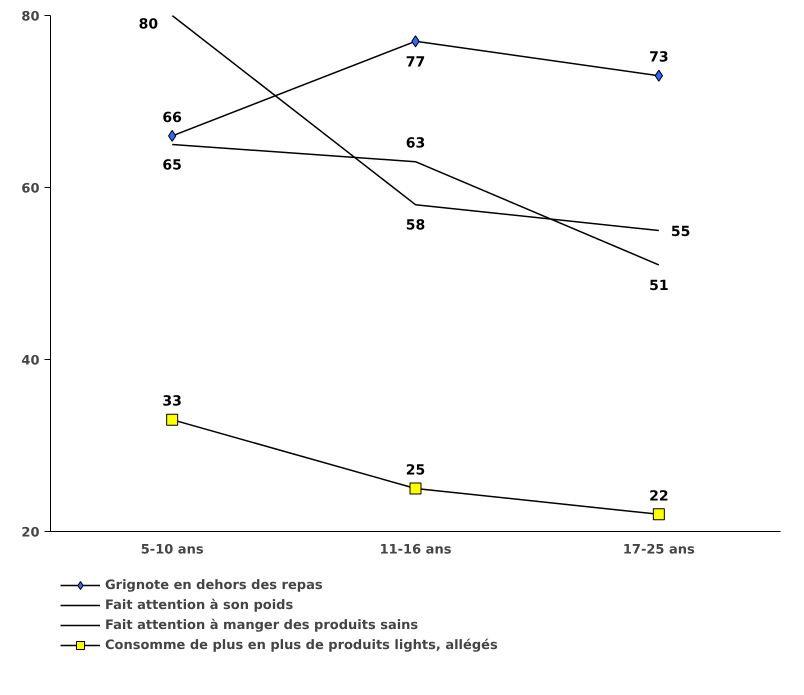  What do you see at coordinates (659, 58) in the screenshot?
I see `data-label: 73` at bounding box center [659, 58].